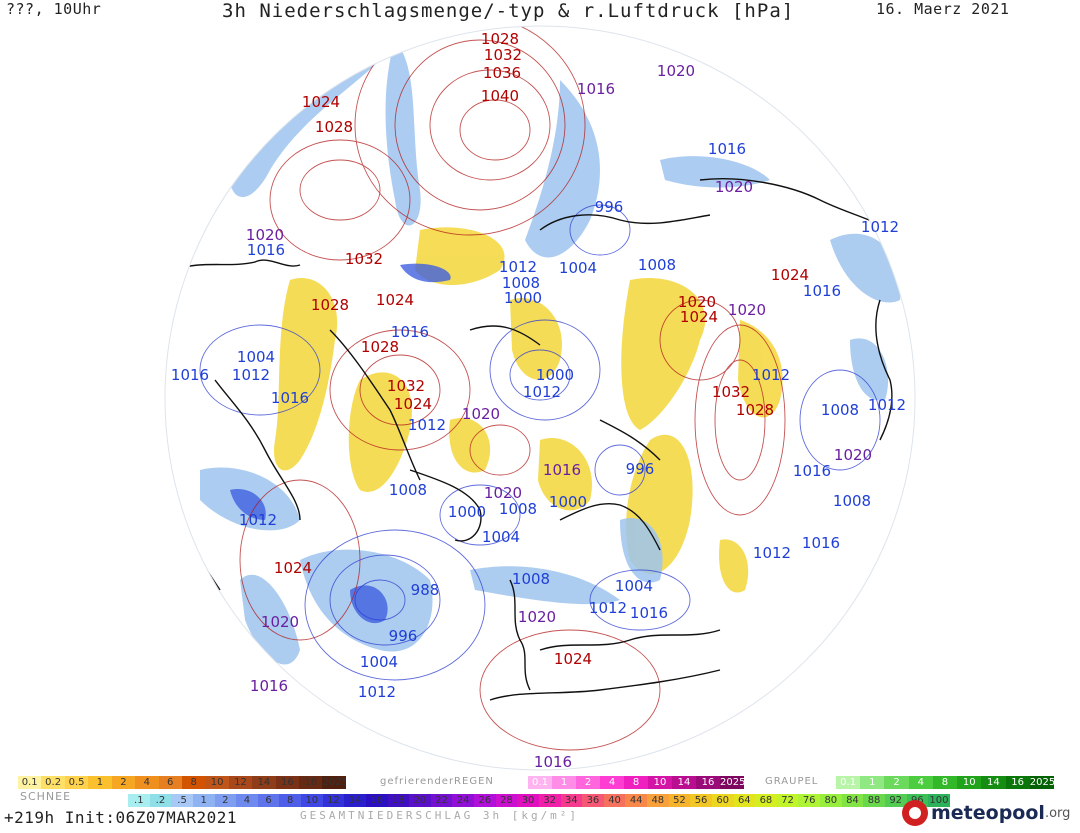 This screenshot has height=833, width=1080. Describe the element at coordinates (170, 782) in the screenshot. I see `legend-swatch: 6` at that location.